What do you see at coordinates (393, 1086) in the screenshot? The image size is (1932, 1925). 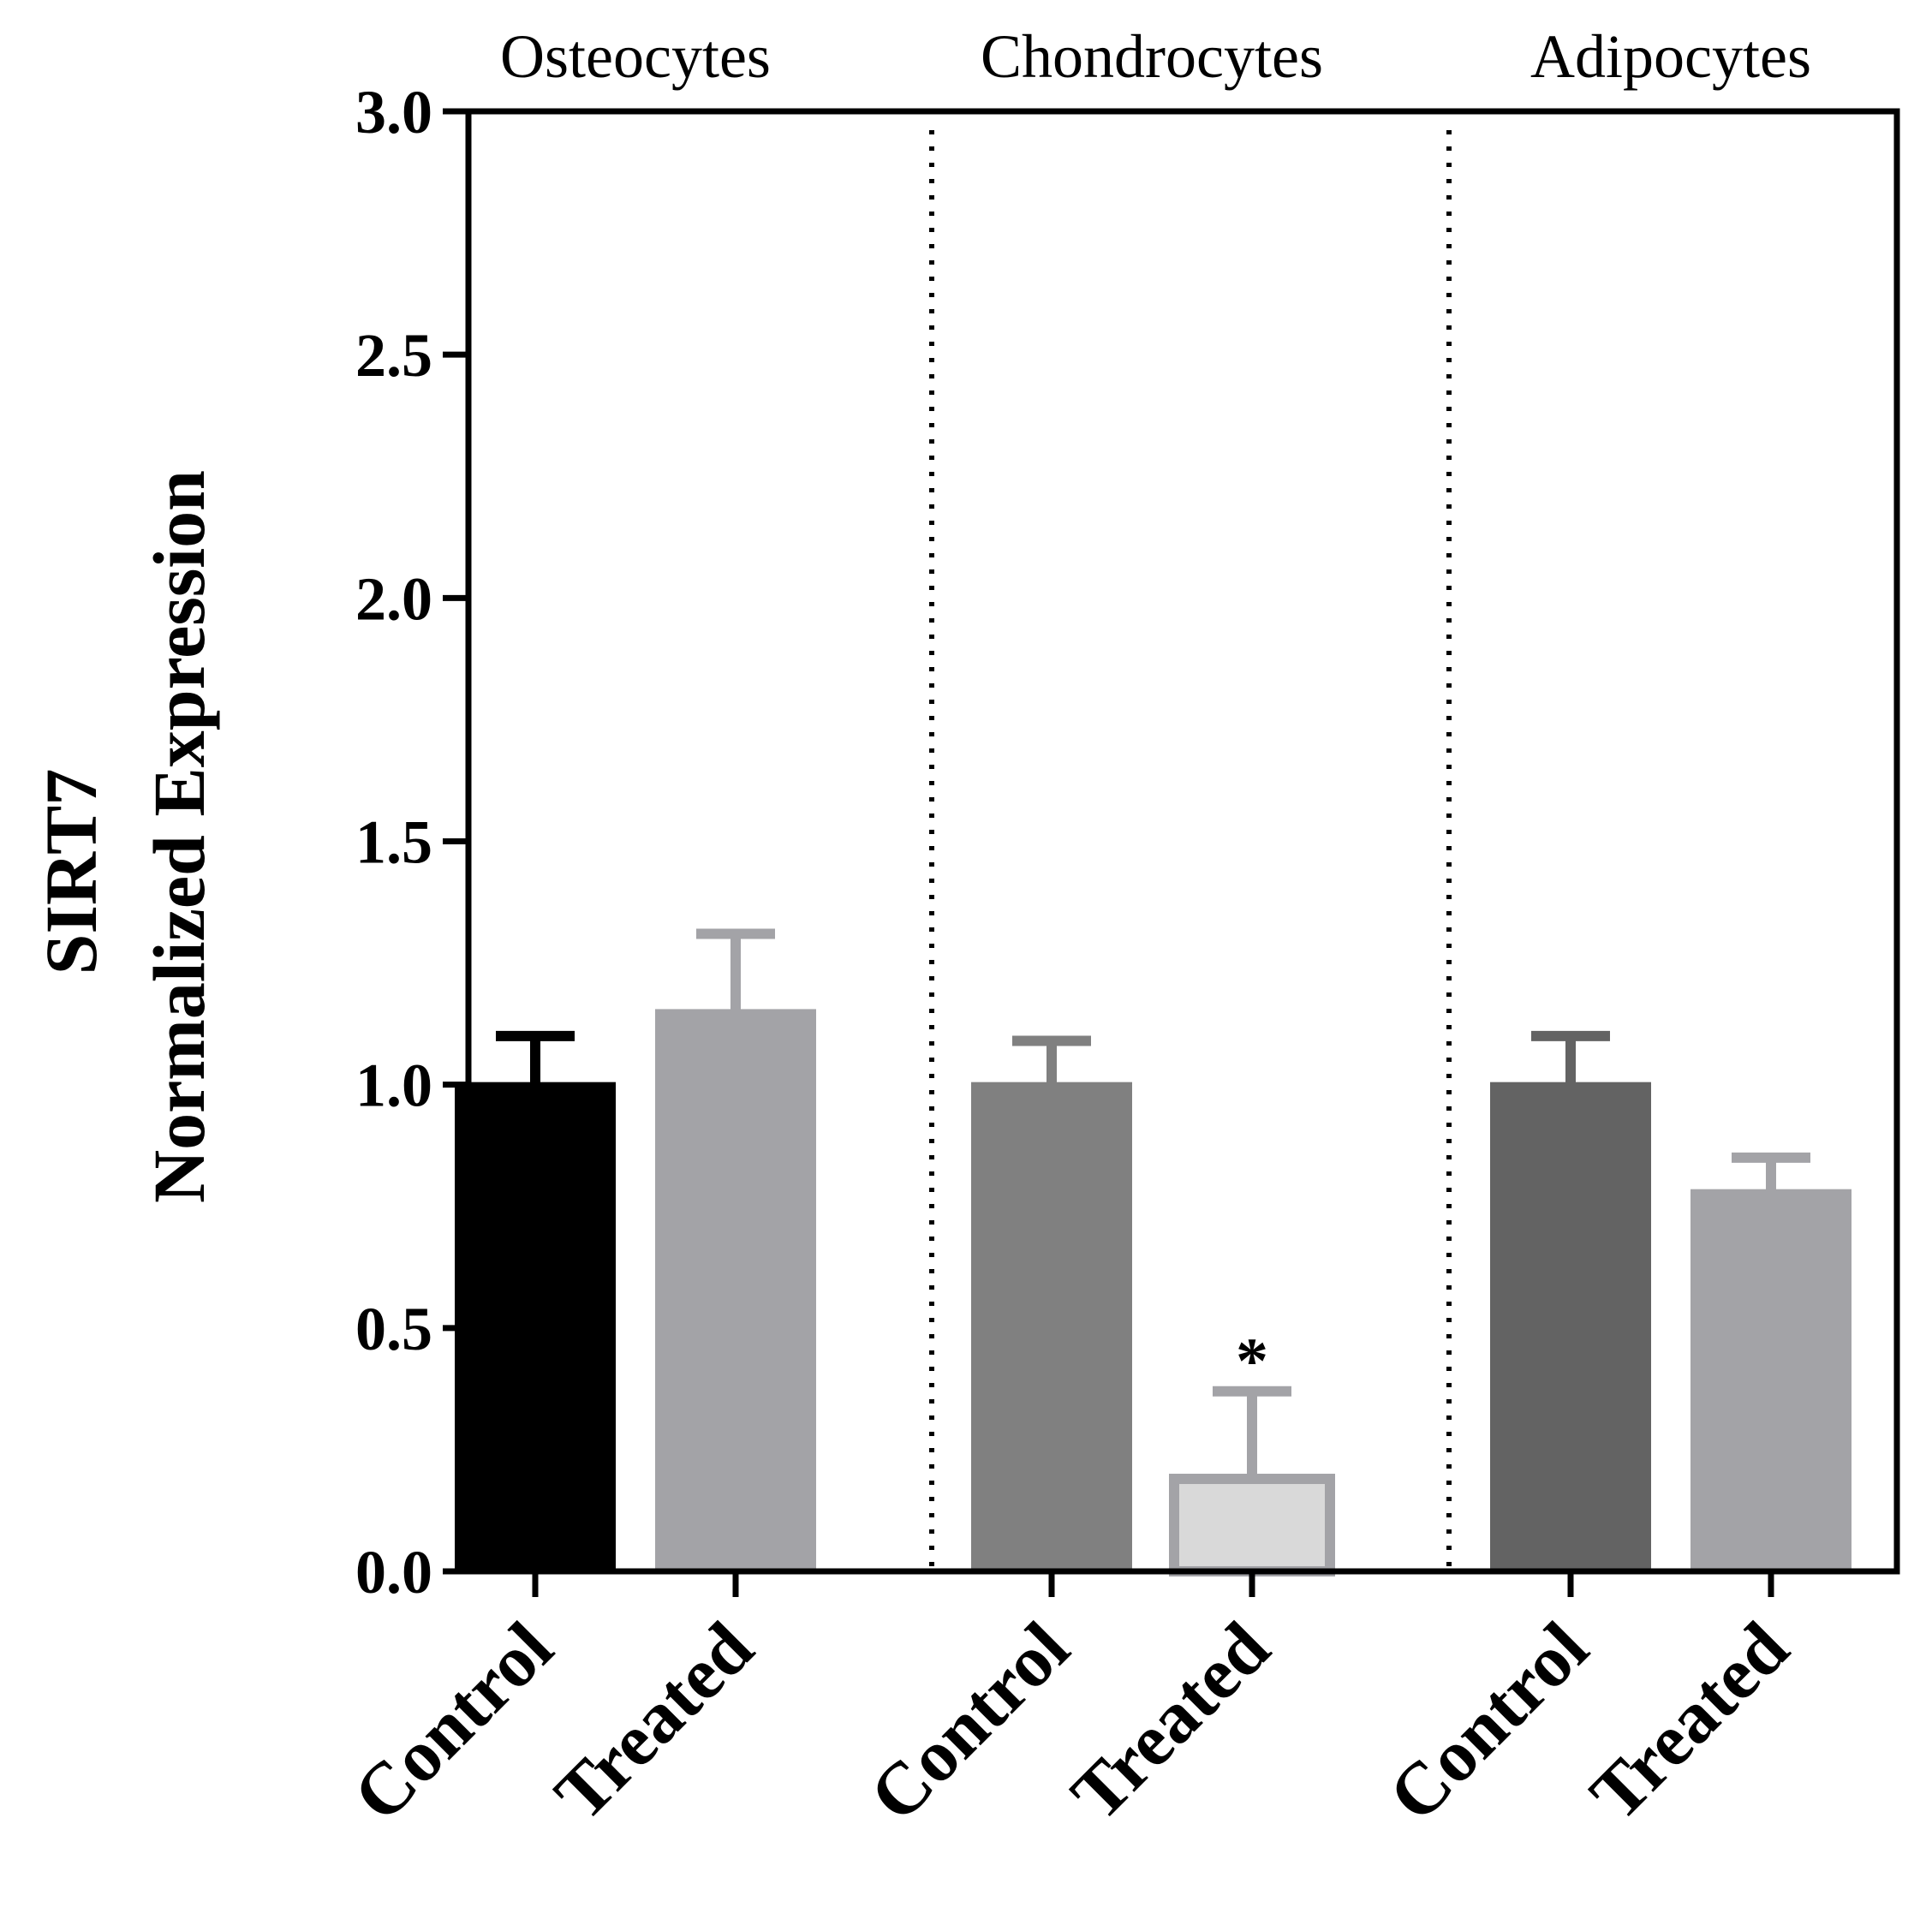 I see `y-tick-label: 1.0` at bounding box center [393, 1086].